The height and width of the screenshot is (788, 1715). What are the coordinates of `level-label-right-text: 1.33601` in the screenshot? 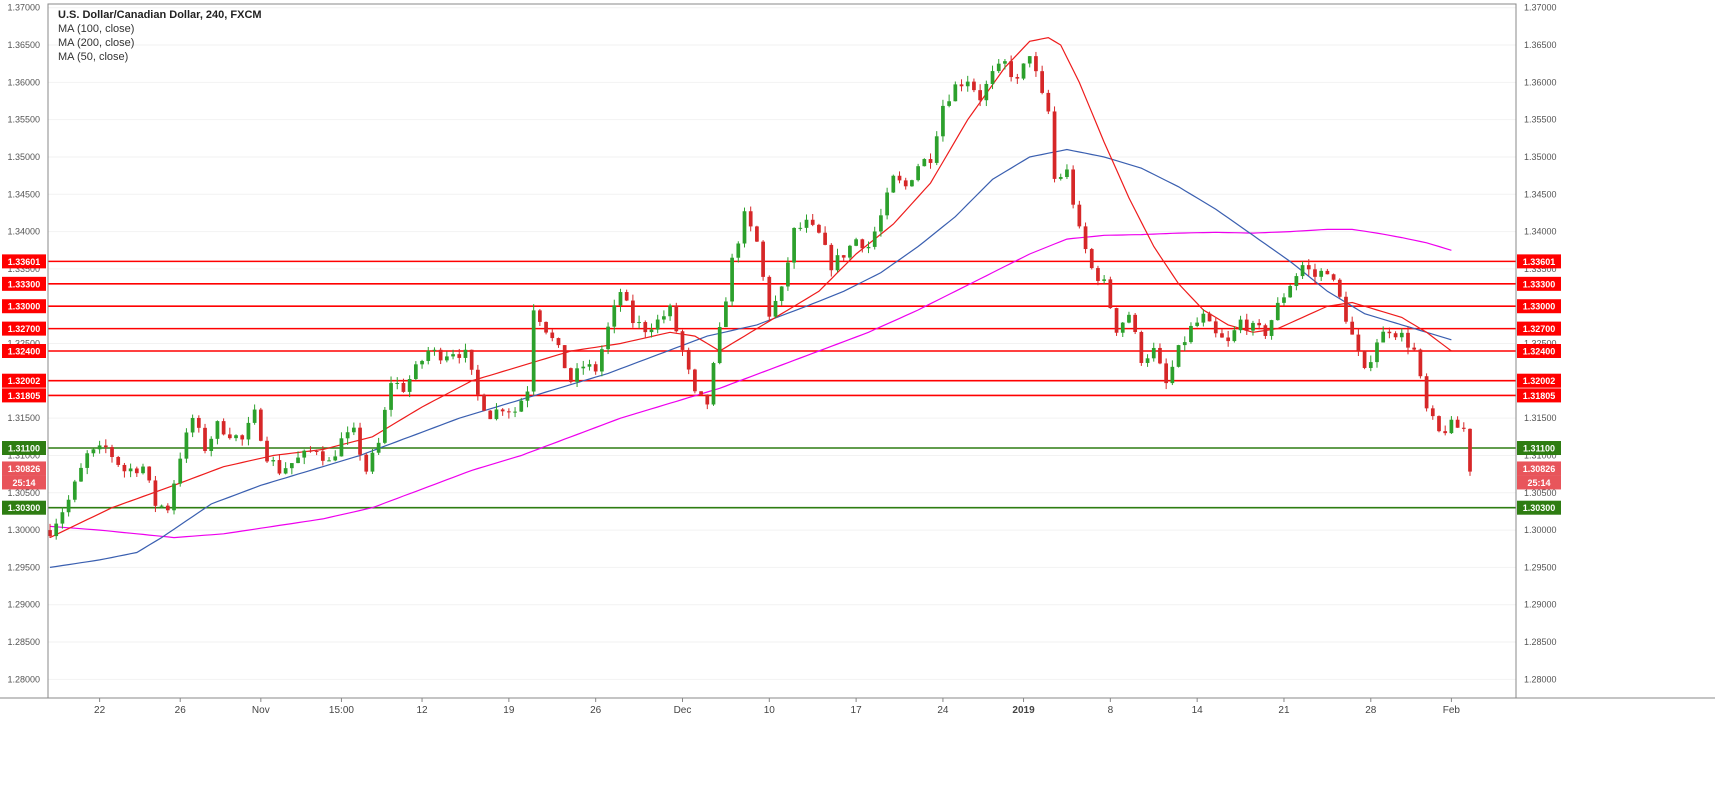 It's located at (1539, 262).